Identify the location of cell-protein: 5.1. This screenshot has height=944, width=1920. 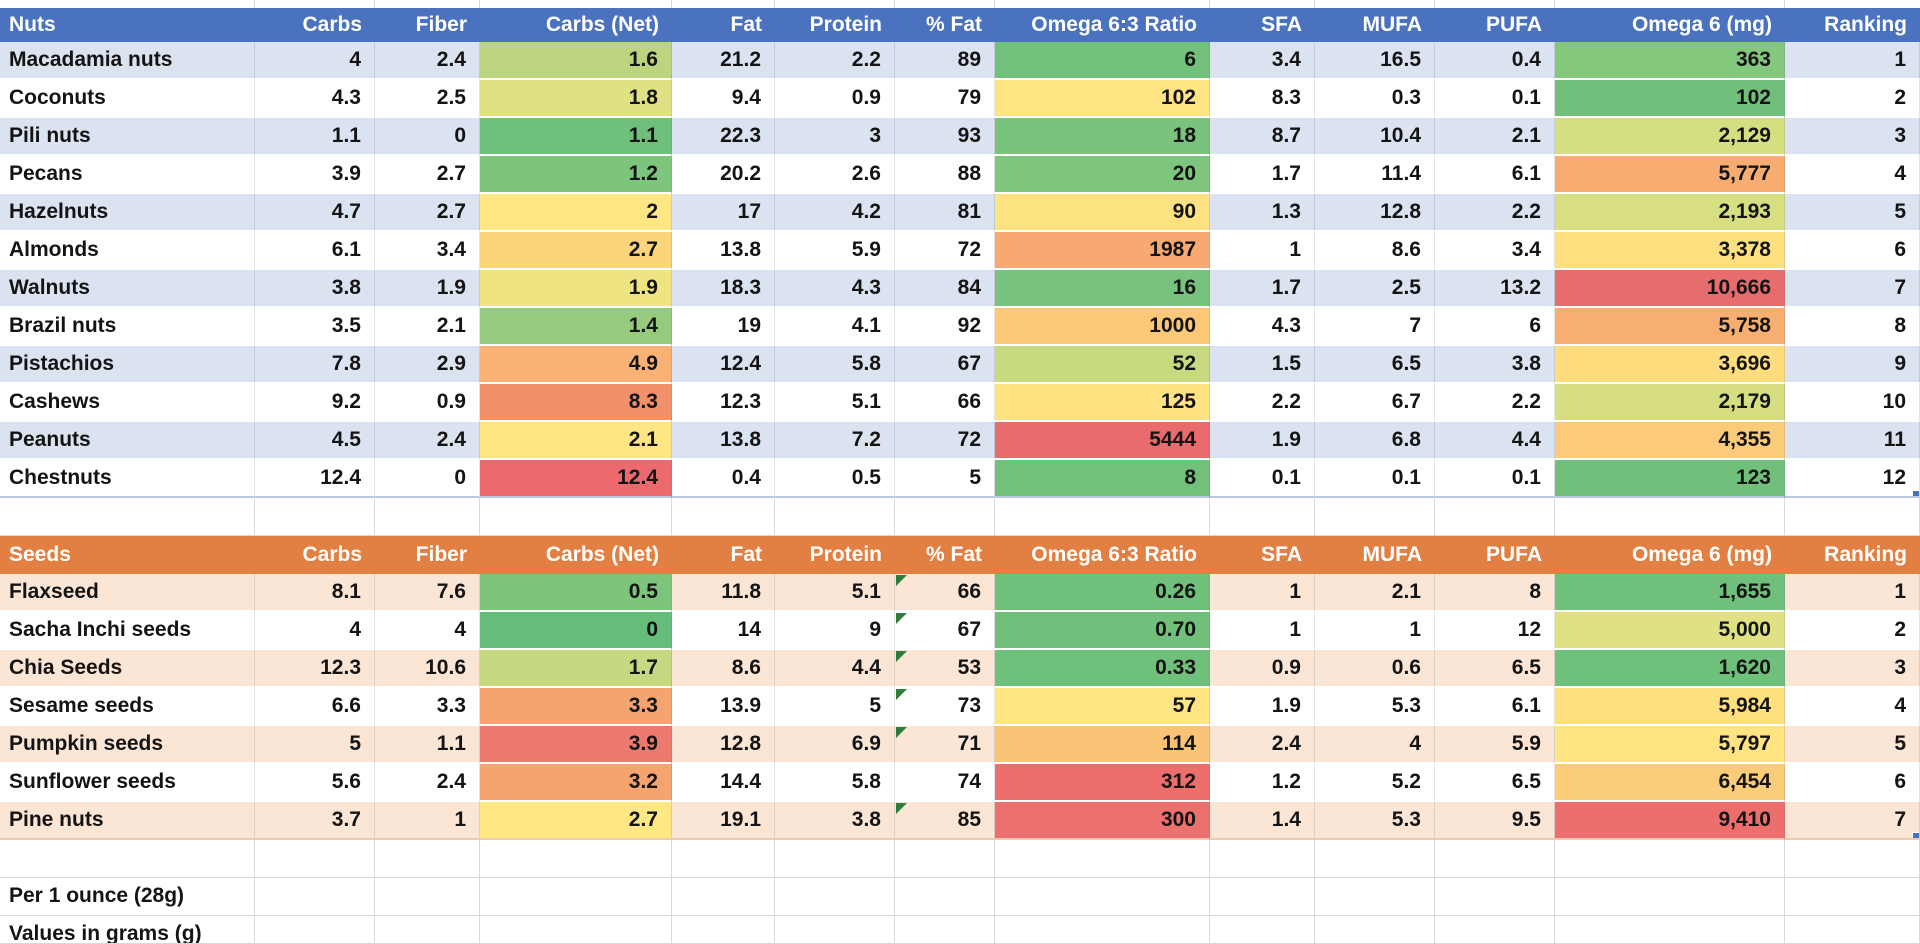
(835, 593).